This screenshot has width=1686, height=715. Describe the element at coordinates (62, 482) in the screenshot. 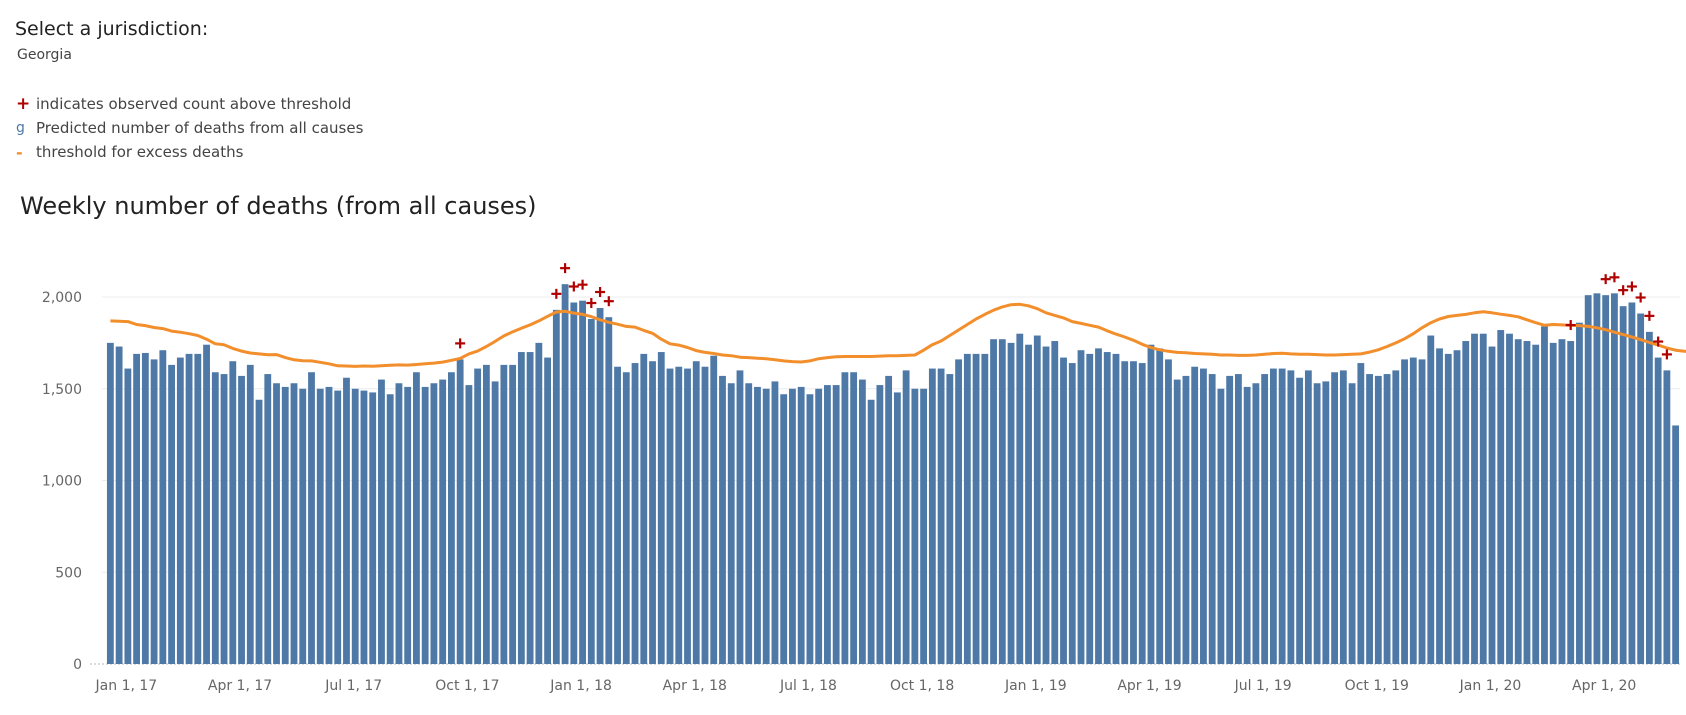

I see `y-tick-label: 1,000` at that location.